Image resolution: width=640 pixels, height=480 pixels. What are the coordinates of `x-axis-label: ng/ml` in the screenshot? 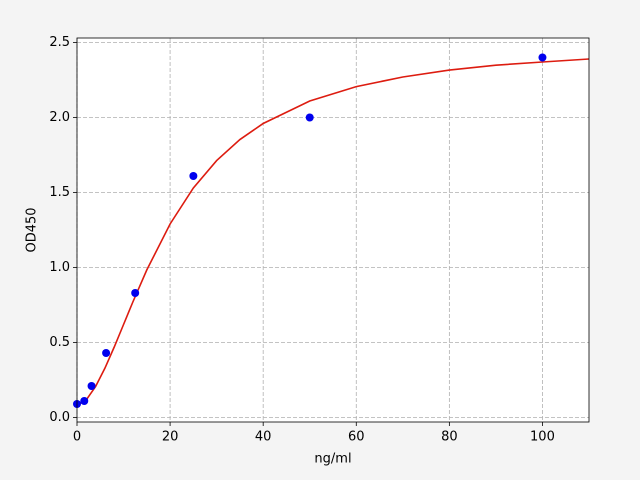 It's located at (332, 459).